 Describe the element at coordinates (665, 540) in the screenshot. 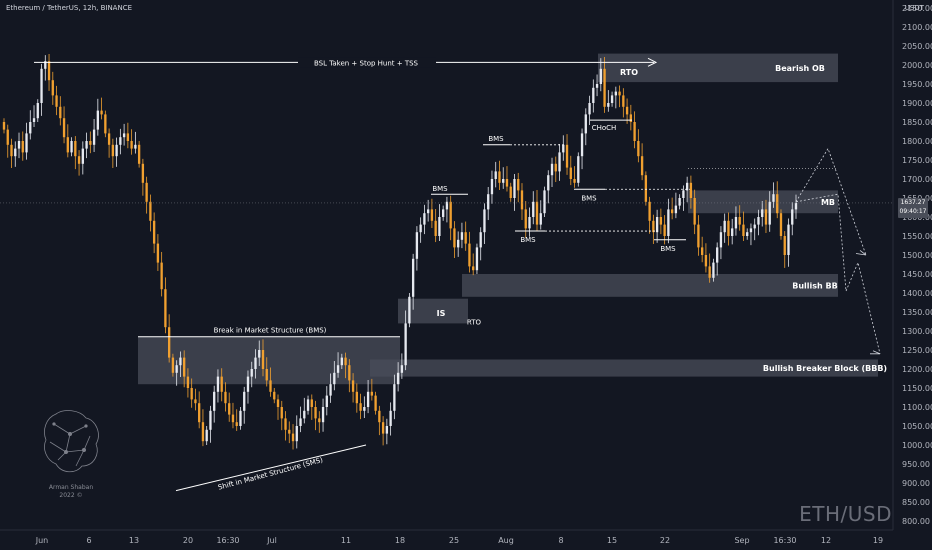

I see `x-tick-label: 22` at that location.